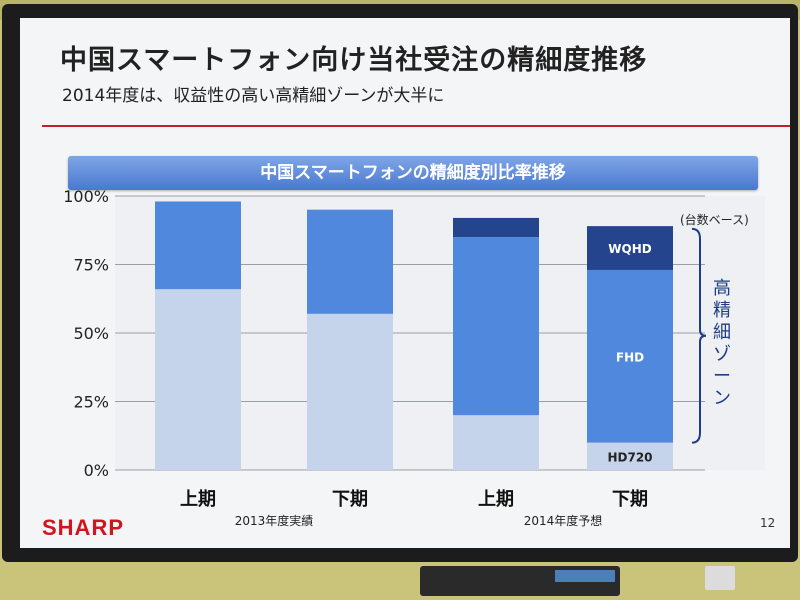 The height and width of the screenshot is (600, 800). I want to click on chart-banner: 中国スマートフォンの精細度別比率推移, so click(413, 173).